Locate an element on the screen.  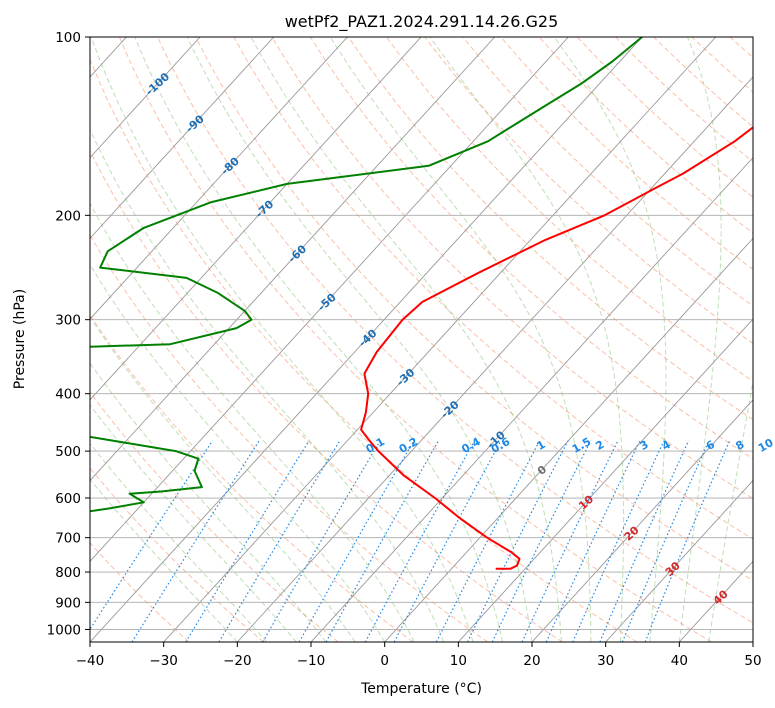
x-tick-label: 0 is located at coordinates (384, 661).